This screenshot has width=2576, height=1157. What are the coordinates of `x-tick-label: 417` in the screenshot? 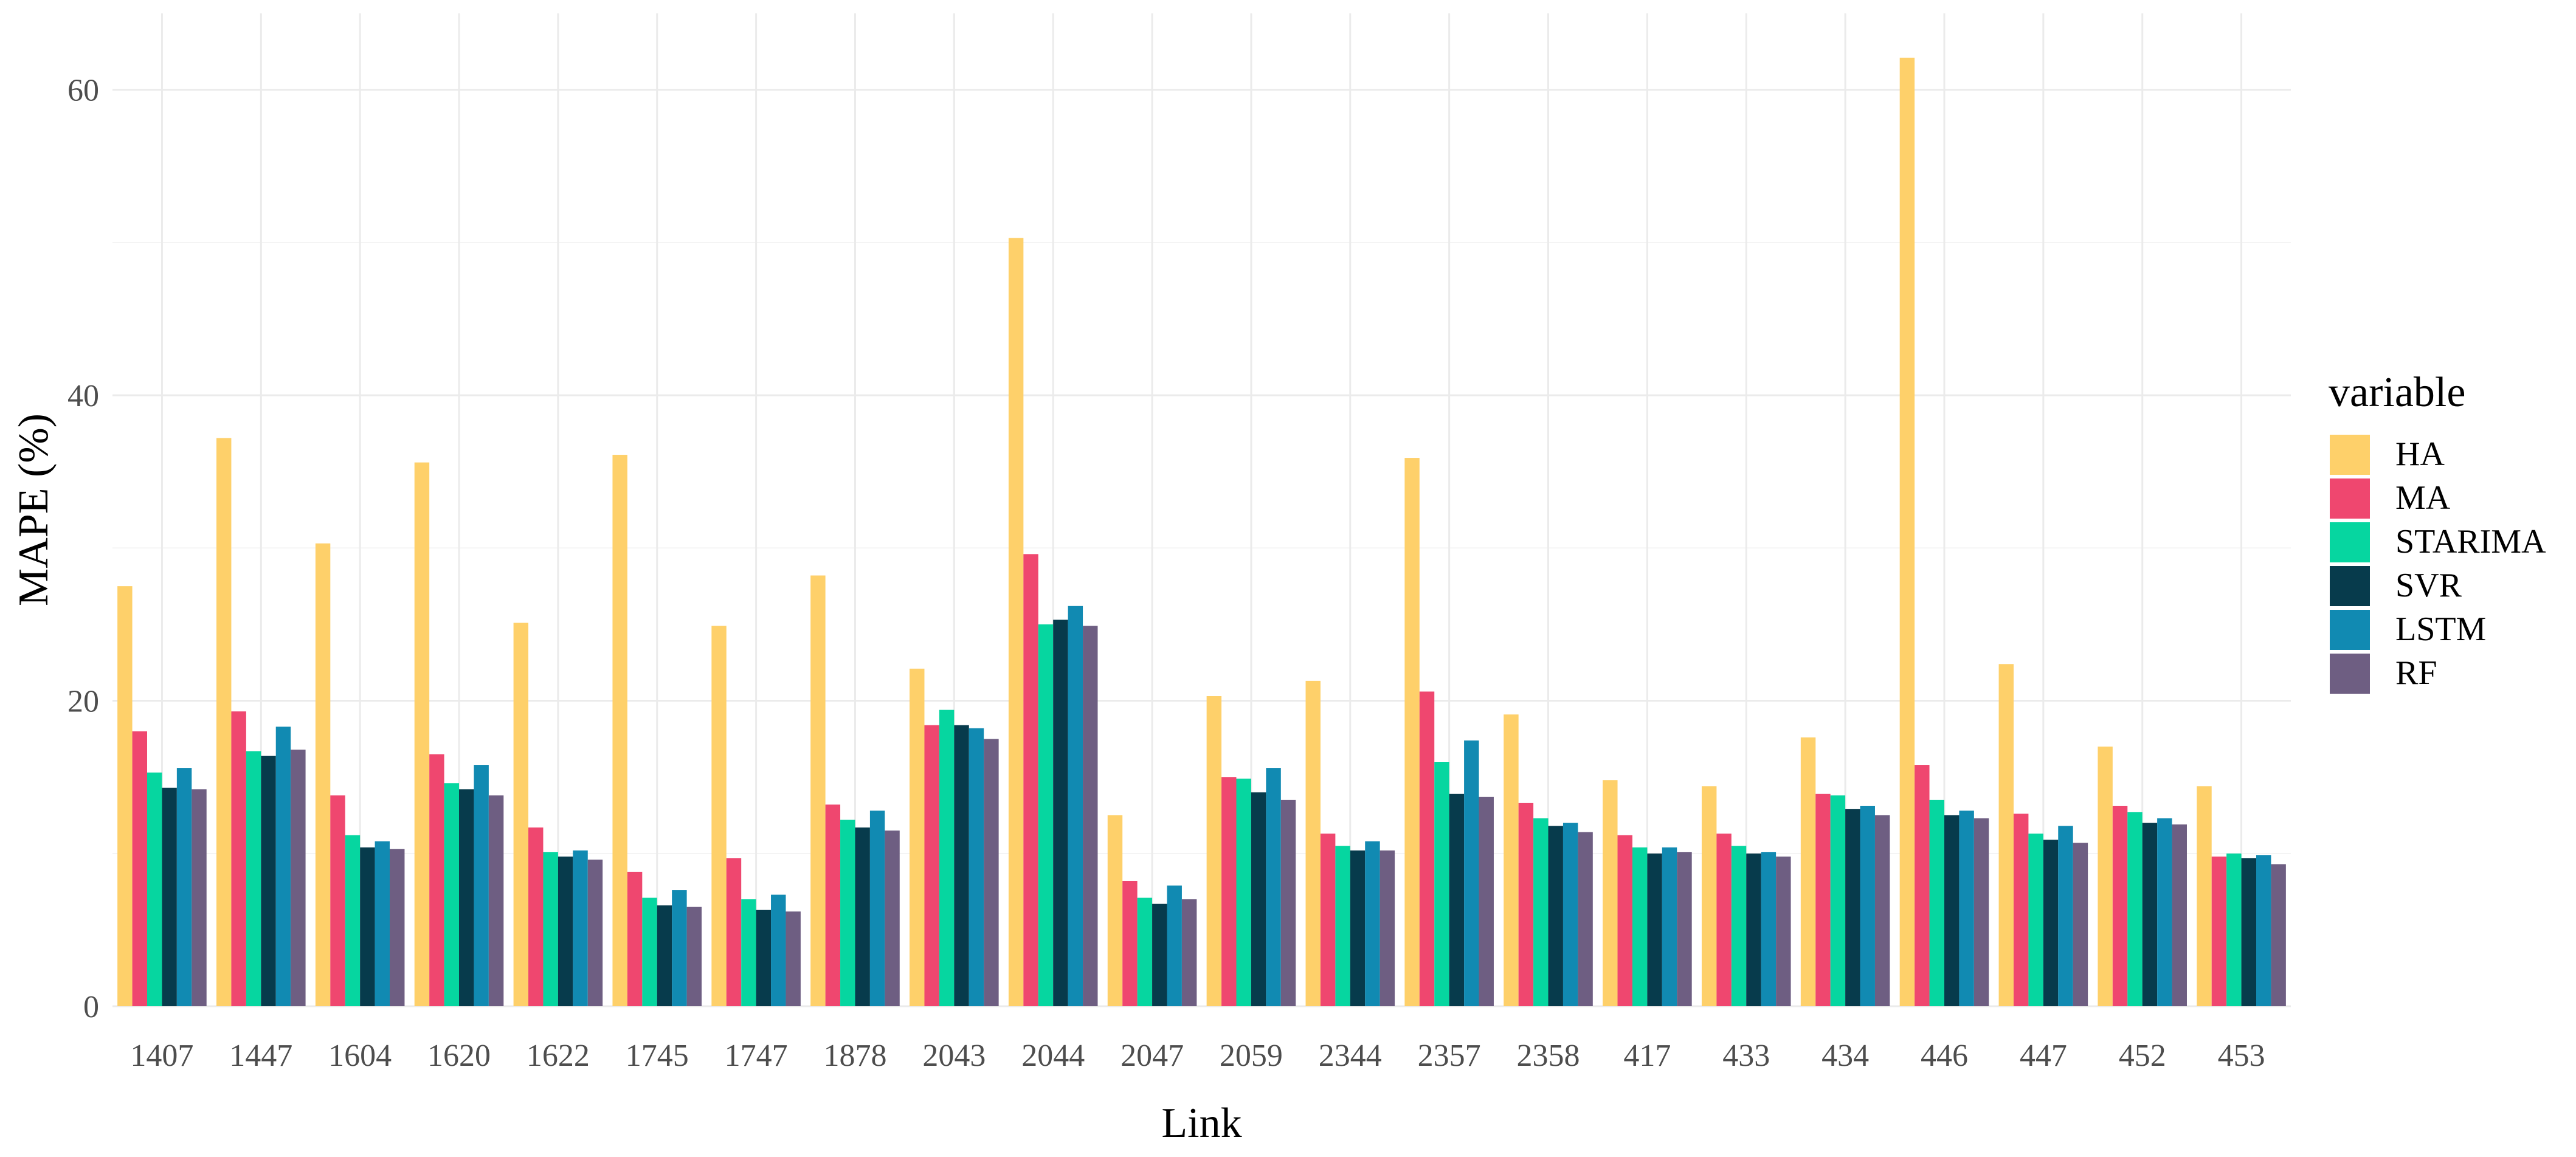 It's located at (1647, 1055).